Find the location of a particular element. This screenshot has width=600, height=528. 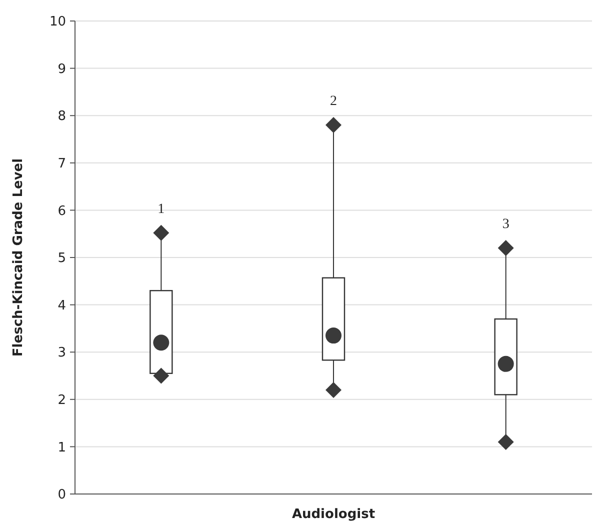

y-tick-label: 10 is located at coordinates (57, 22).